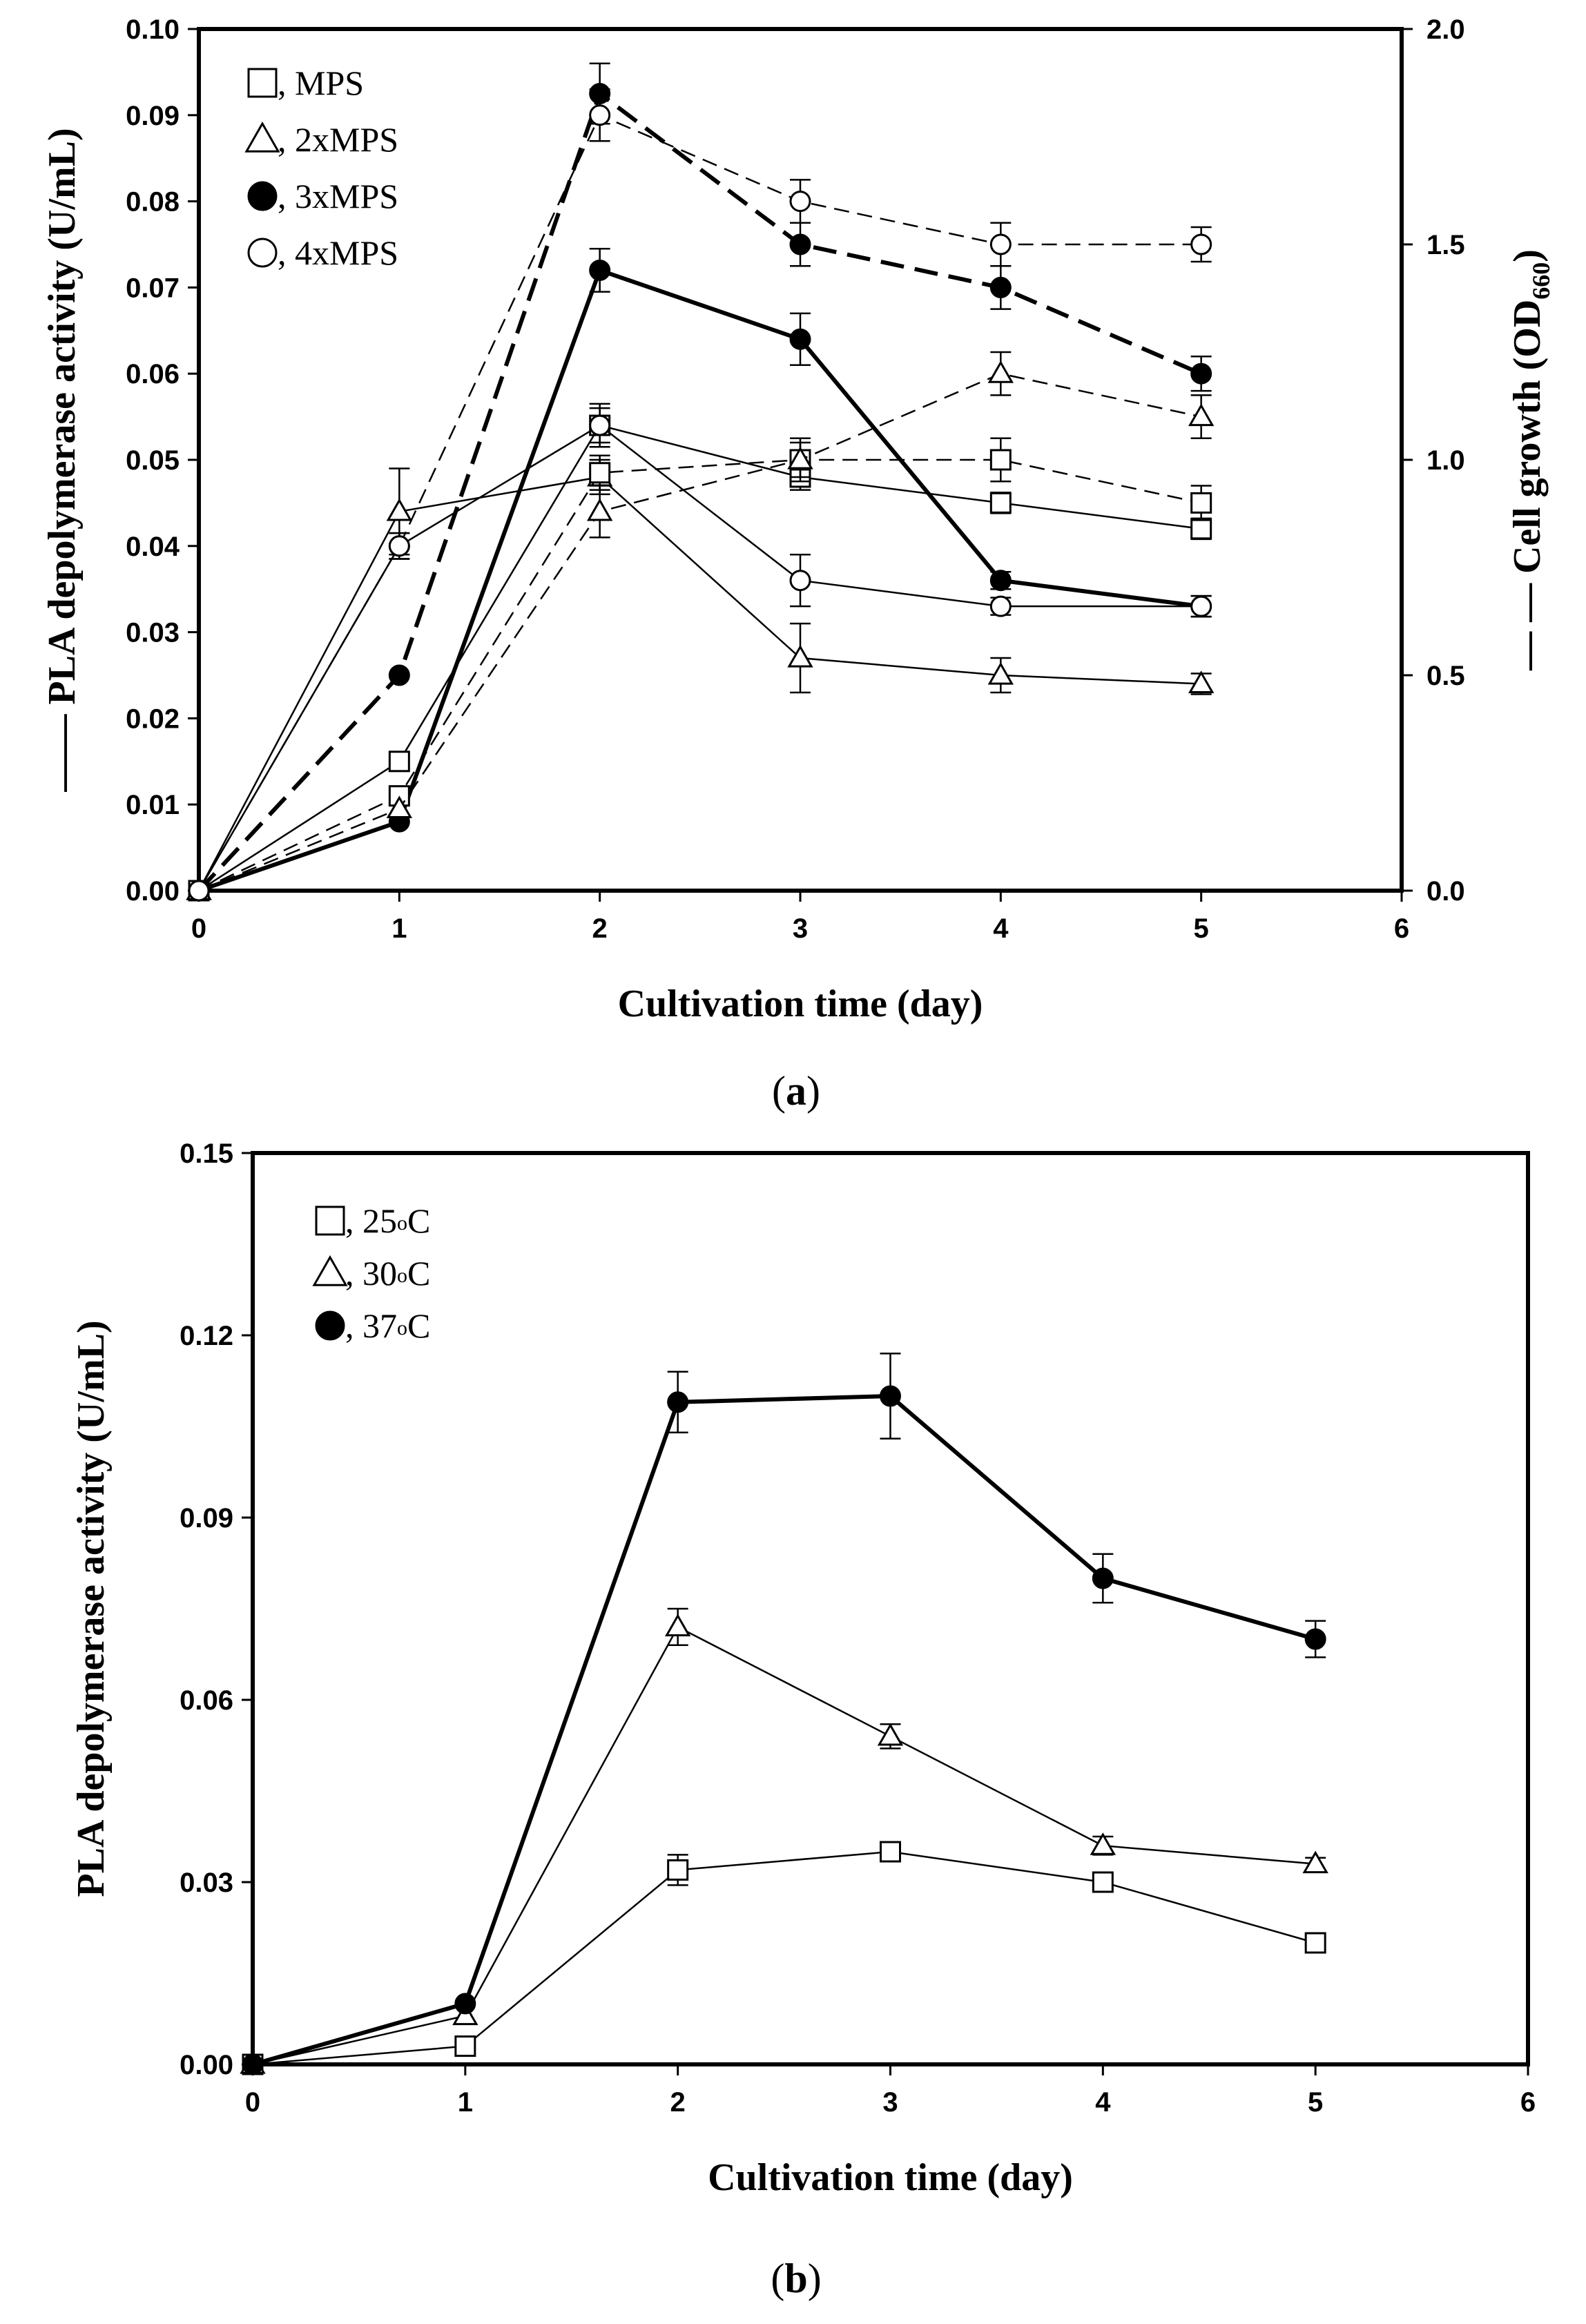  Describe the element at coordinates (321, 83) in the screenshot. I see `legend-label: , MPS` at that location.